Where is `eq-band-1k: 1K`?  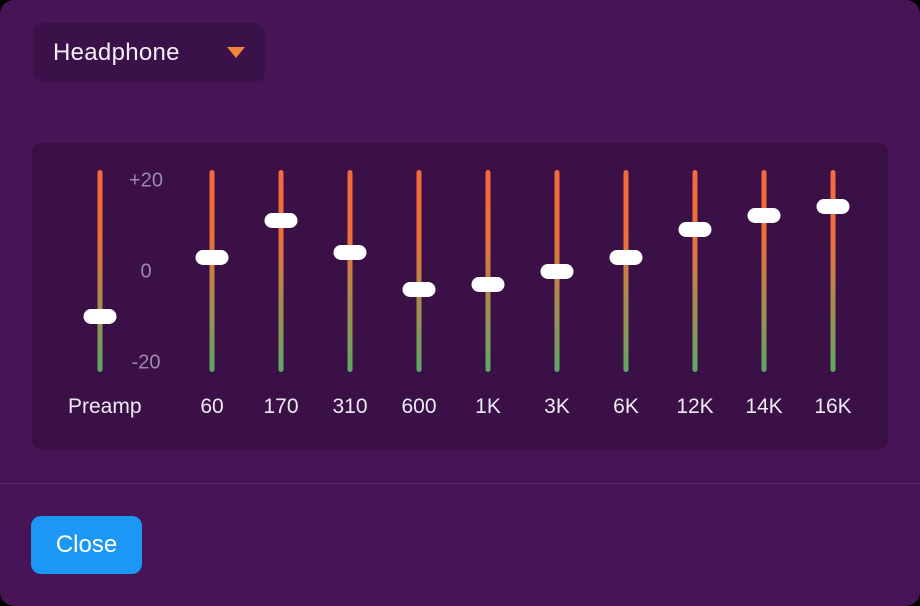 eq-band-1k: 1K is located at coordinates (488, 296).